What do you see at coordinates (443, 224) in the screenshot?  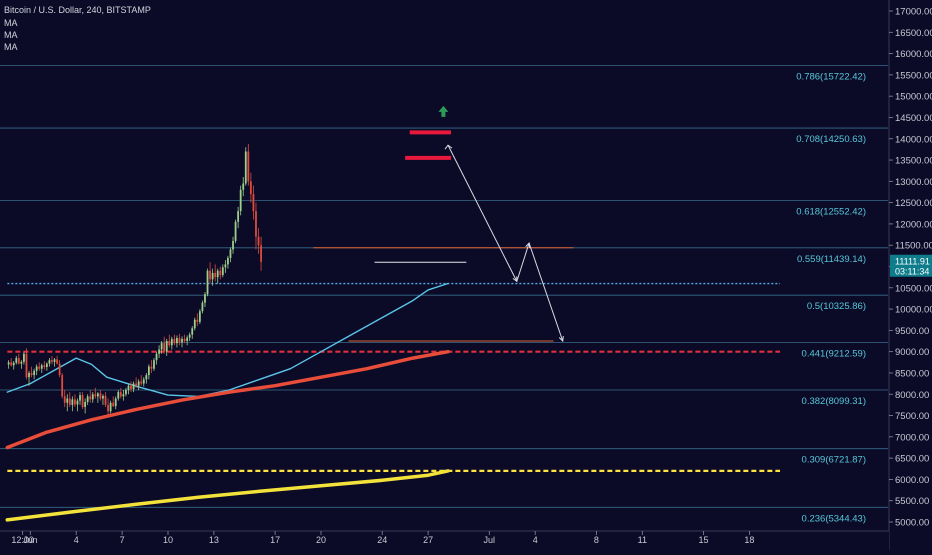 I see `drawings` at bounding box center [443, 224].